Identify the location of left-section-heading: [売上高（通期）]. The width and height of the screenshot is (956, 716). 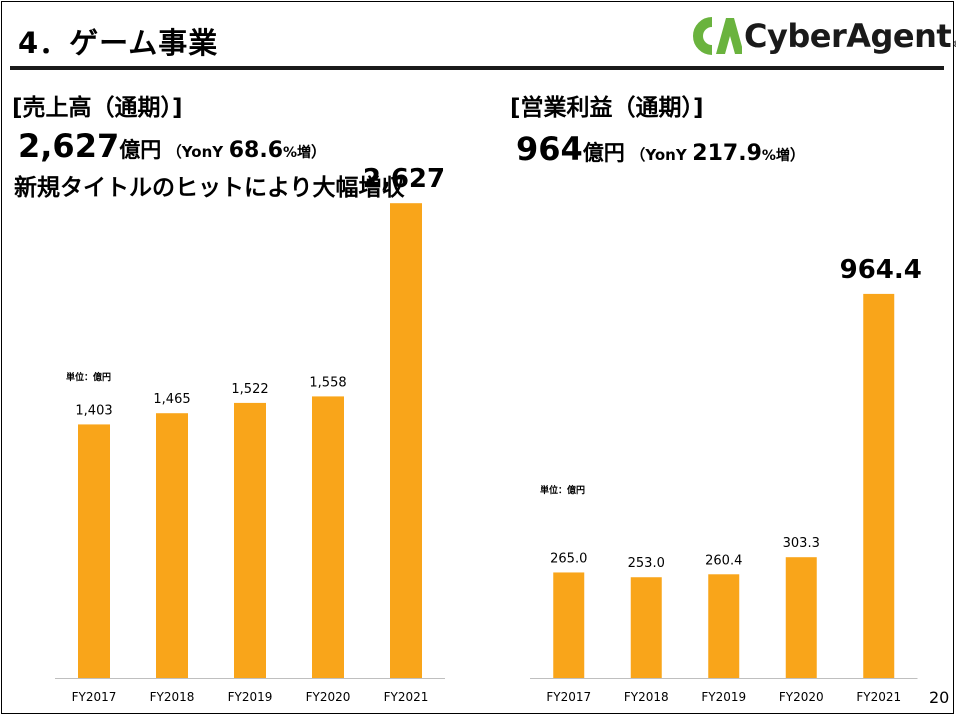
(97, 108).